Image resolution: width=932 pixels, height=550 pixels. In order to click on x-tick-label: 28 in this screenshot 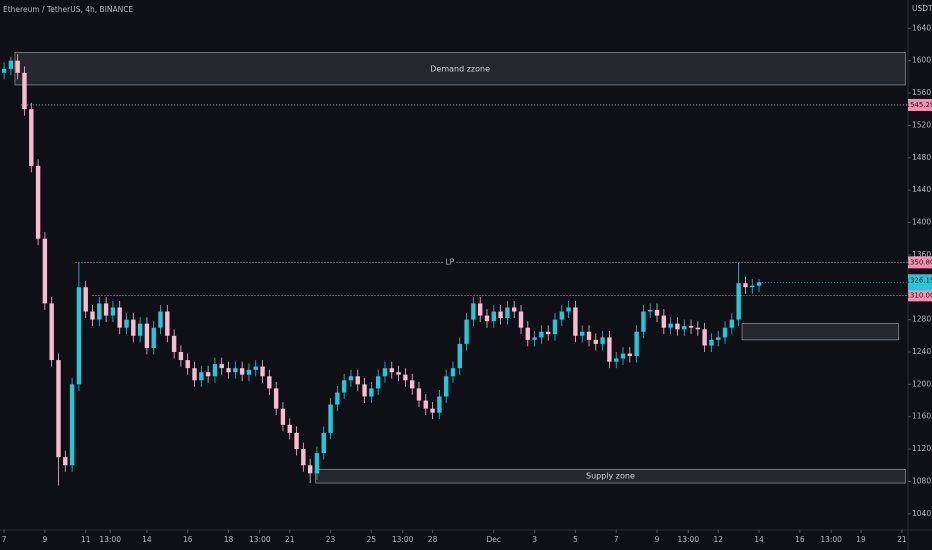, I will do `click(433, 539)`.